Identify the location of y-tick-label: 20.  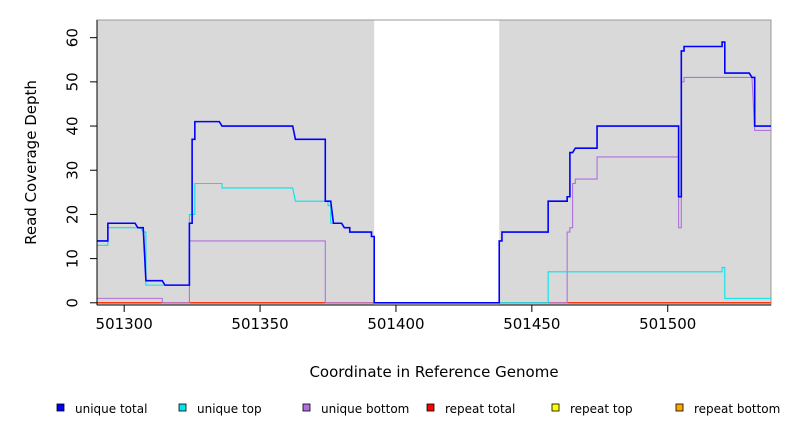
(73, 214).